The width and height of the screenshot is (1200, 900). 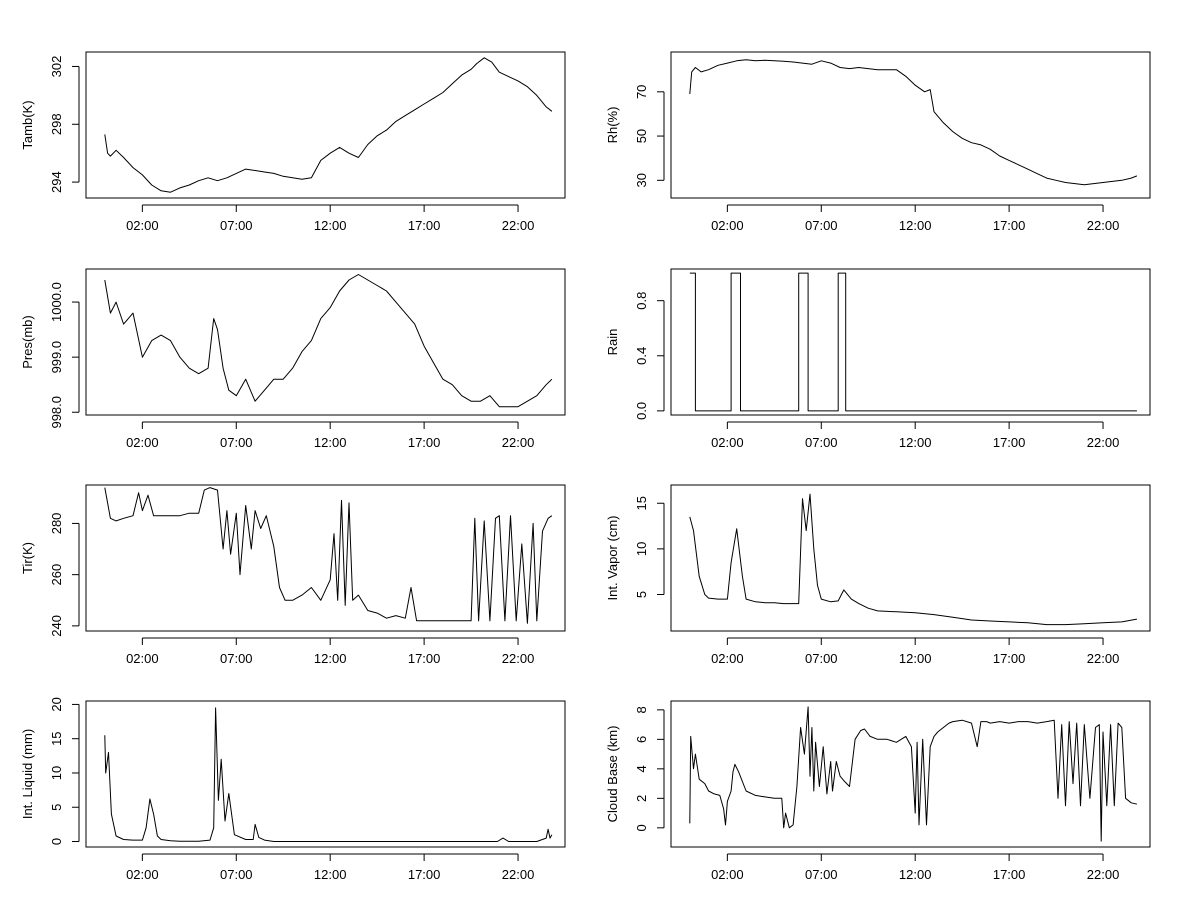 I want to click on y-tick-label: 302, so click(x=56, y=67).